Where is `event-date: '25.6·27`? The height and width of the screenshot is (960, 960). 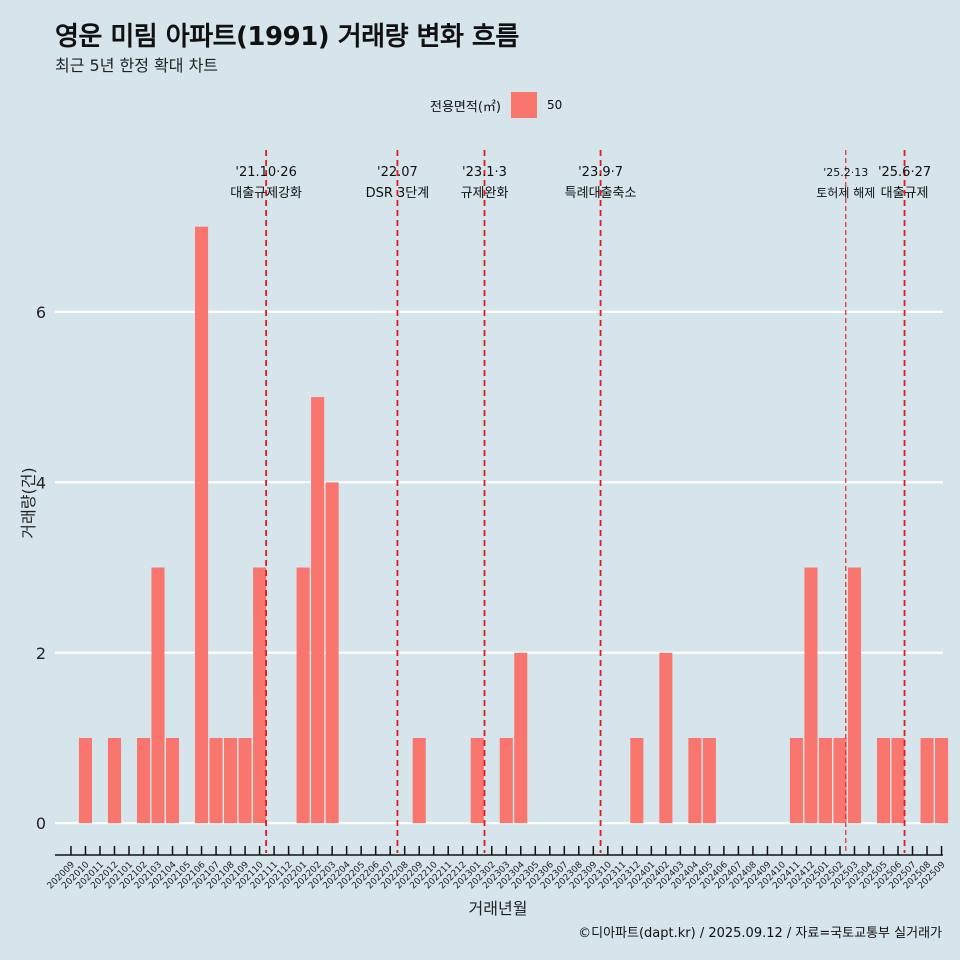 event-date: '25.6·27 is located at coordinates (904, 172).